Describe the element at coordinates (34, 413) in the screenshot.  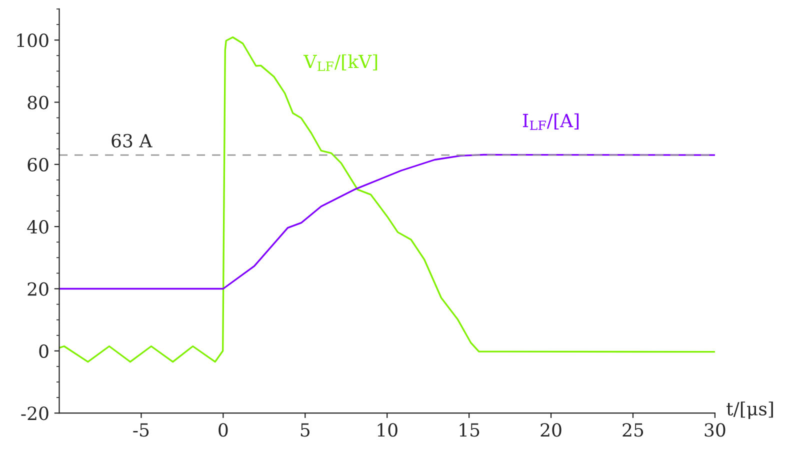
I see `y-tick-label: -20` at that location.